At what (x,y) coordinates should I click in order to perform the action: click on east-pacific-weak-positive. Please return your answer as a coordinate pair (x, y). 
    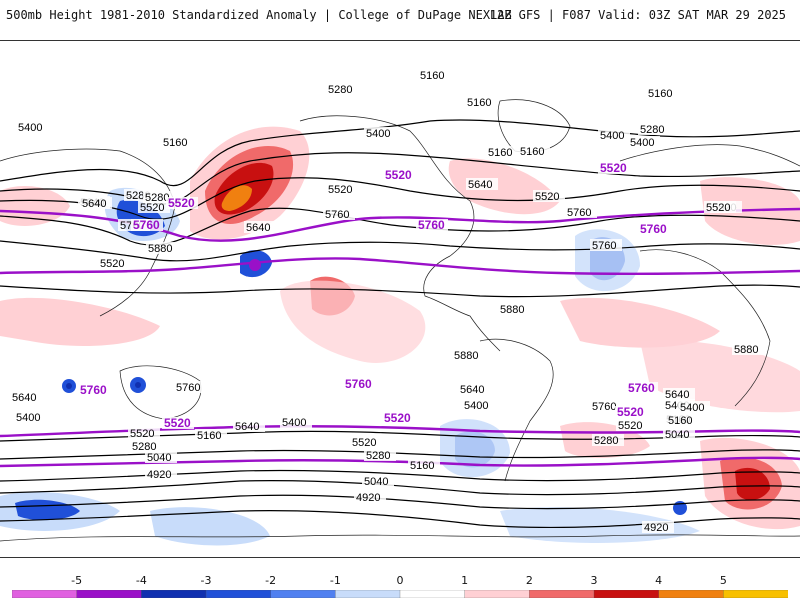
    Looking at the image, I should click on (353, 321).